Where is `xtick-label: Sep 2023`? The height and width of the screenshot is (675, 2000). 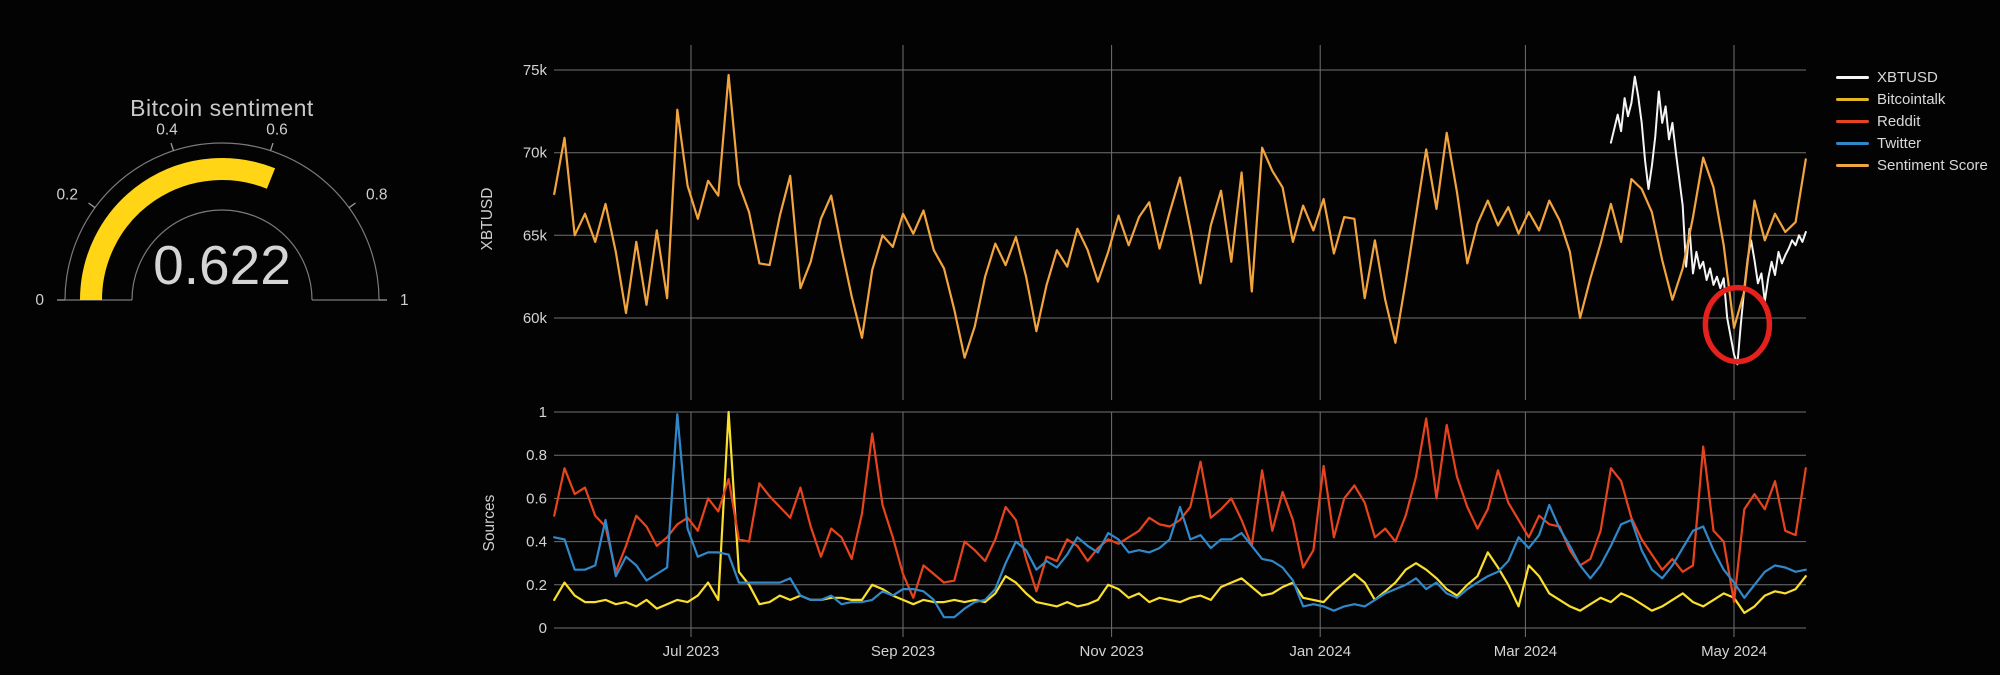
xtick-label: Sep 2023 is located at coordinates (903, 651).